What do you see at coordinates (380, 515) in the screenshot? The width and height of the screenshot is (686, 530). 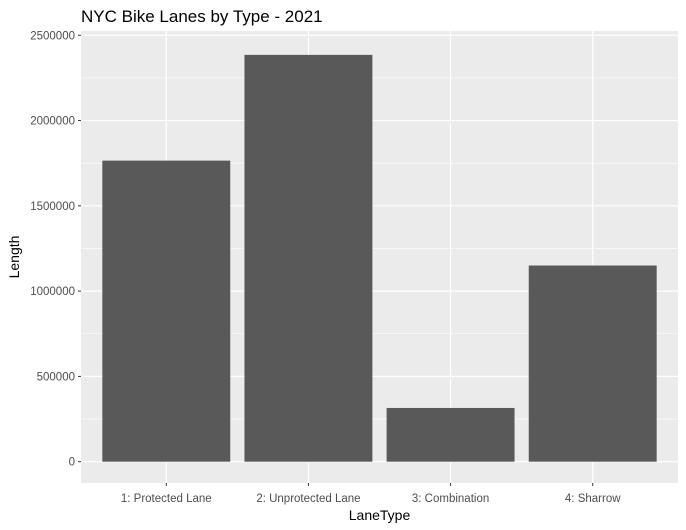 I see `x-axis-title: LaneType` at bounding box center [380, 515].